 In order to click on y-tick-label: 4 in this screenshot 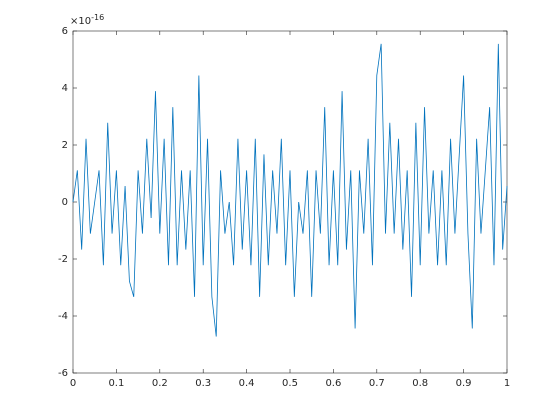, I will do `click(65, 88)`.